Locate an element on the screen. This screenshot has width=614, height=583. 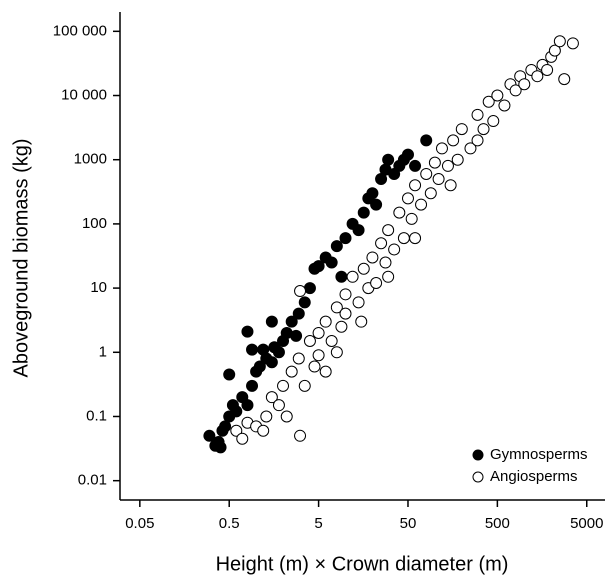
y-tick-label: 10 000 is located at coordinates (84, 94).